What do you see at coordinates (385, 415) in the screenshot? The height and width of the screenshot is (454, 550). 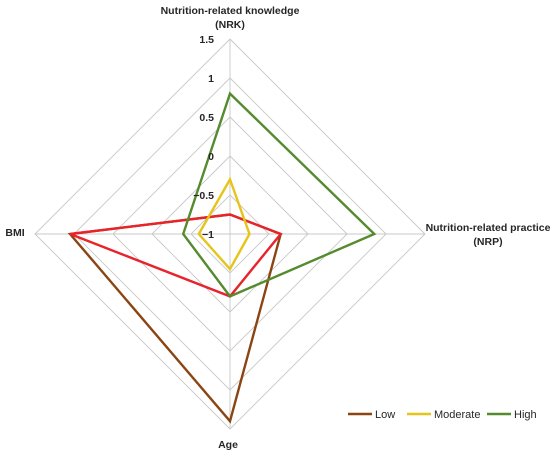 I see `legend-label-low: Low` at bounding box center [385, 415].